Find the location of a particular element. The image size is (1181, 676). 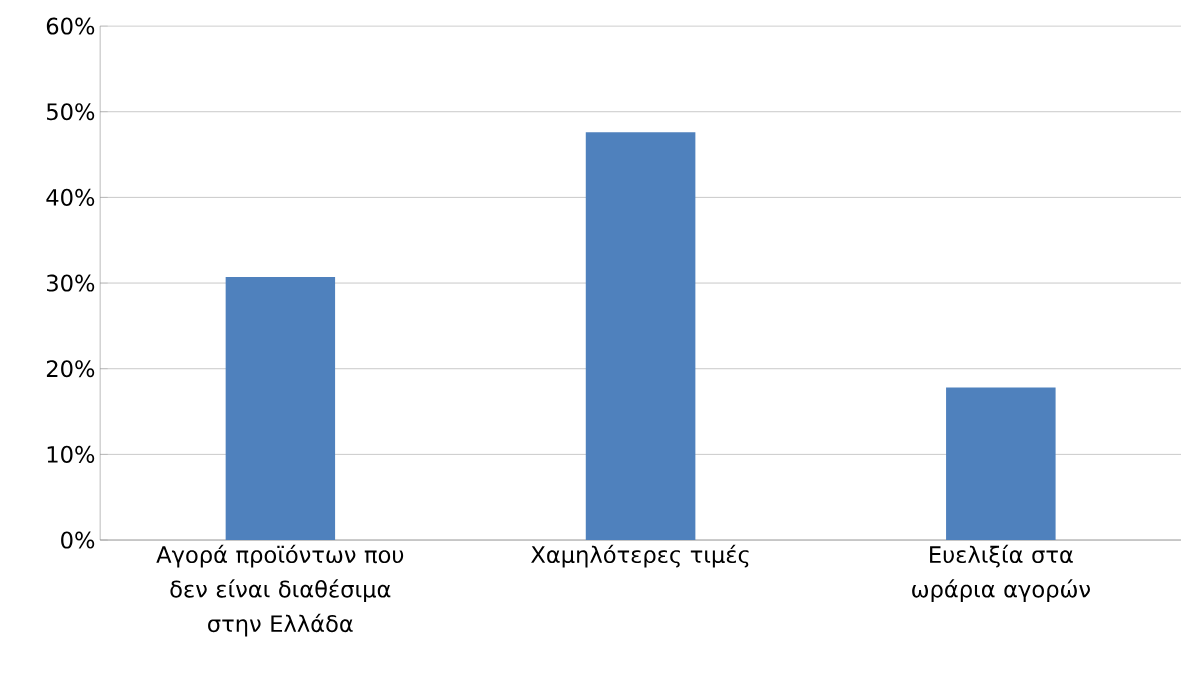

y-tick-label: 30% is located at coordinates (71, 283).